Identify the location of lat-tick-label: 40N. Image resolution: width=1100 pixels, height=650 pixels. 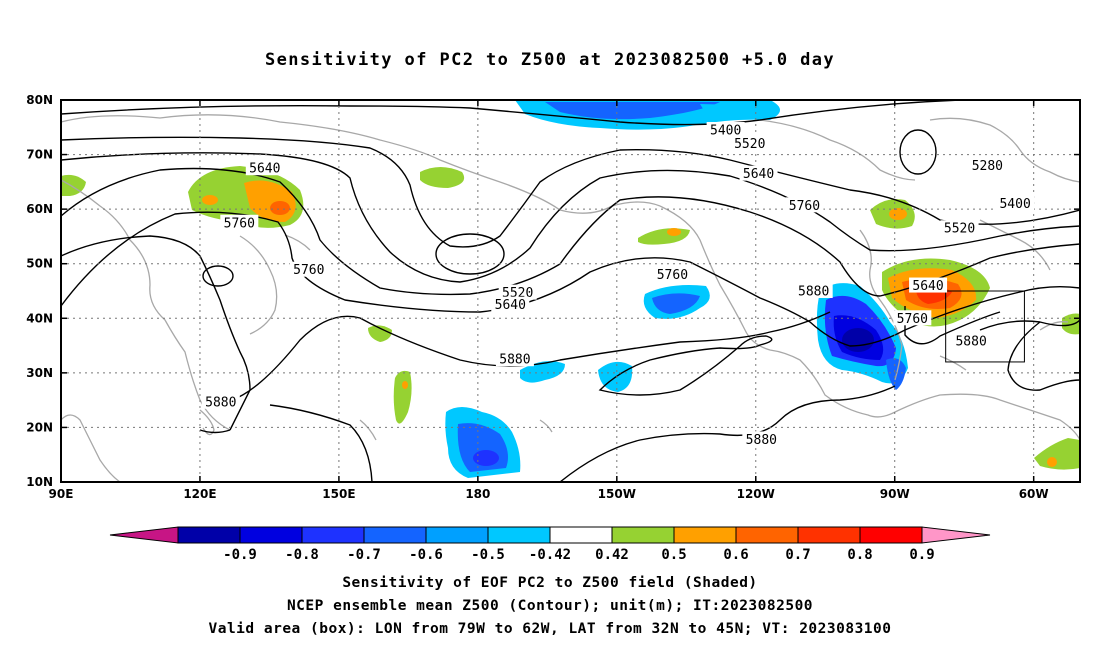
(39, 318).